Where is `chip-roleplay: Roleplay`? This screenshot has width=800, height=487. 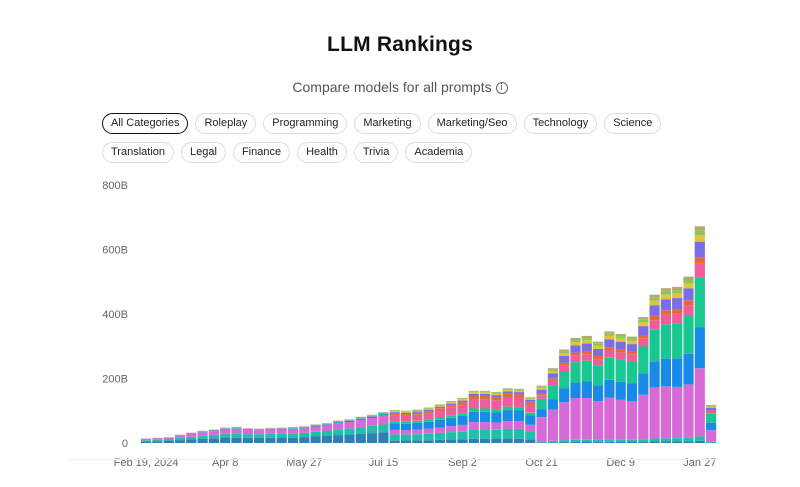
chip-roleplay: Roleplay is located at coordinates (226, 123).